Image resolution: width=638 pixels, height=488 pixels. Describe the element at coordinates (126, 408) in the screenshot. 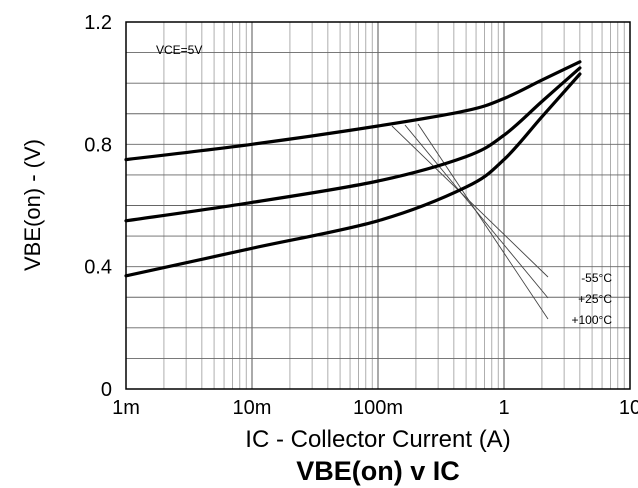

I see `x-tick-label: 1m` at that location.